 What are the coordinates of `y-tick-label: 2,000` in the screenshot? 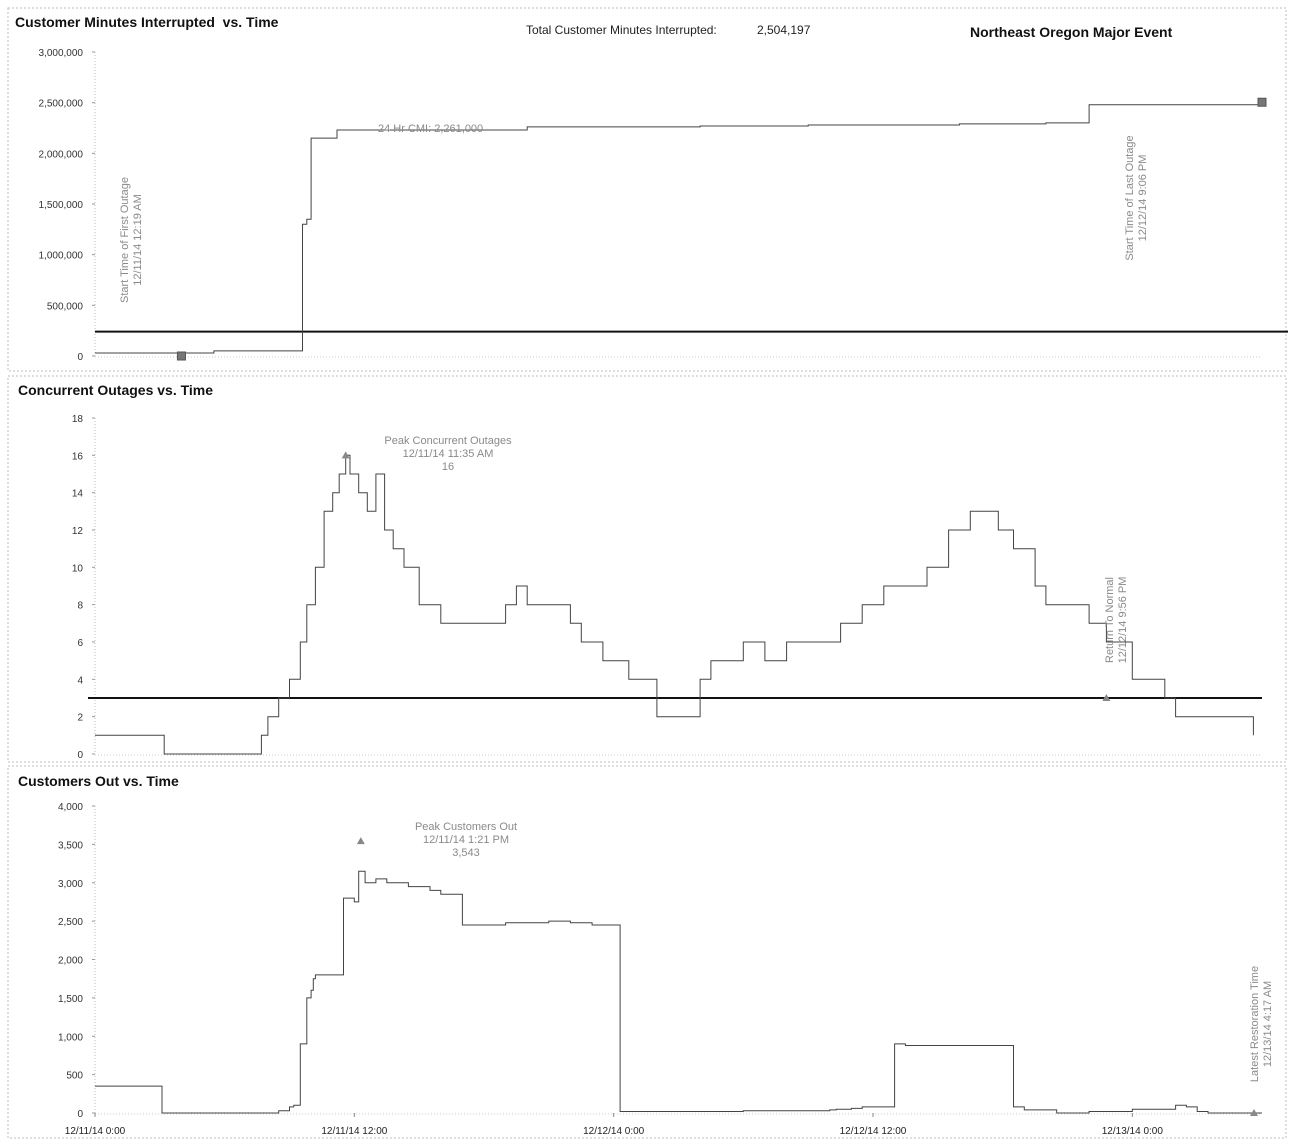 It's located at (70, 961).